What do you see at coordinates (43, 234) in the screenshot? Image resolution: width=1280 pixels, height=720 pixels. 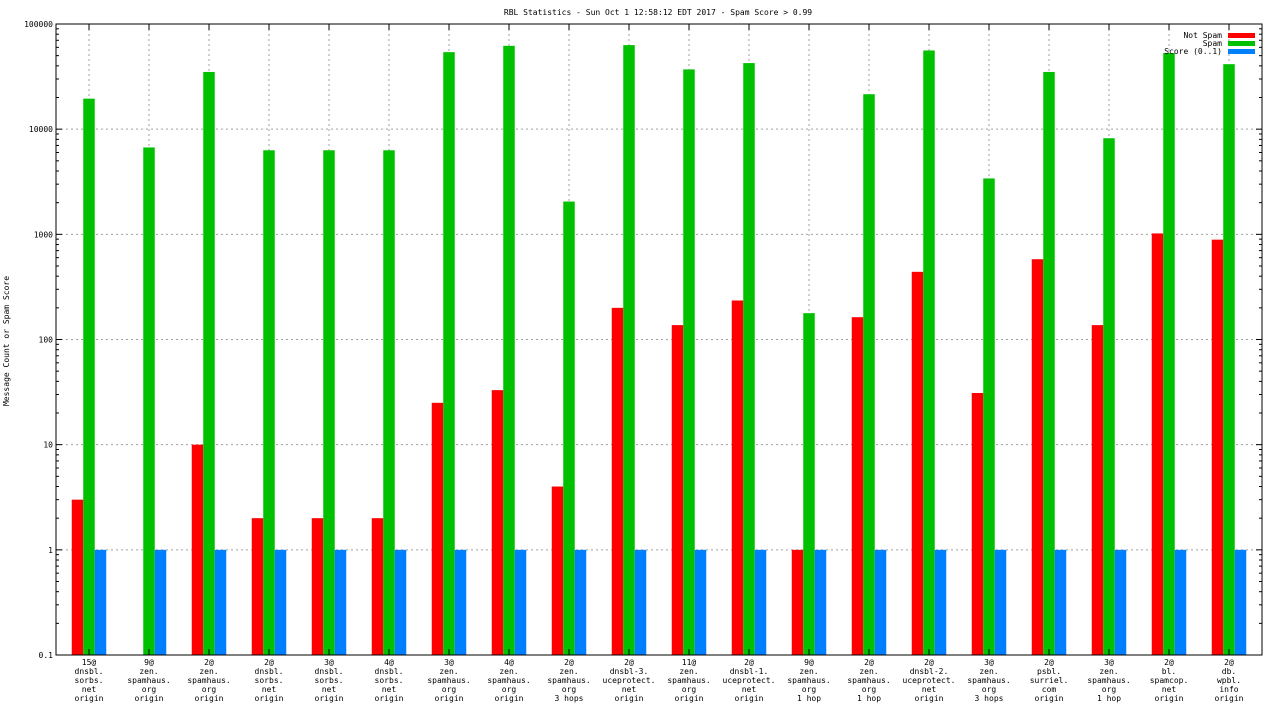 I see `y-tick-label: 1000` at bounding box center [43, 234].